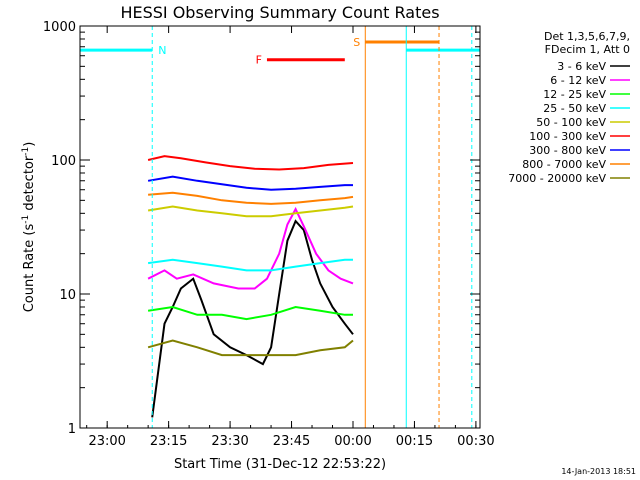 The height and width of the screenshot is (480, 640). Describe the element at coordinates (567, 150) in the screenshot. I see `legend-label-300-800-kev: 300 - 800 keV` at that location.